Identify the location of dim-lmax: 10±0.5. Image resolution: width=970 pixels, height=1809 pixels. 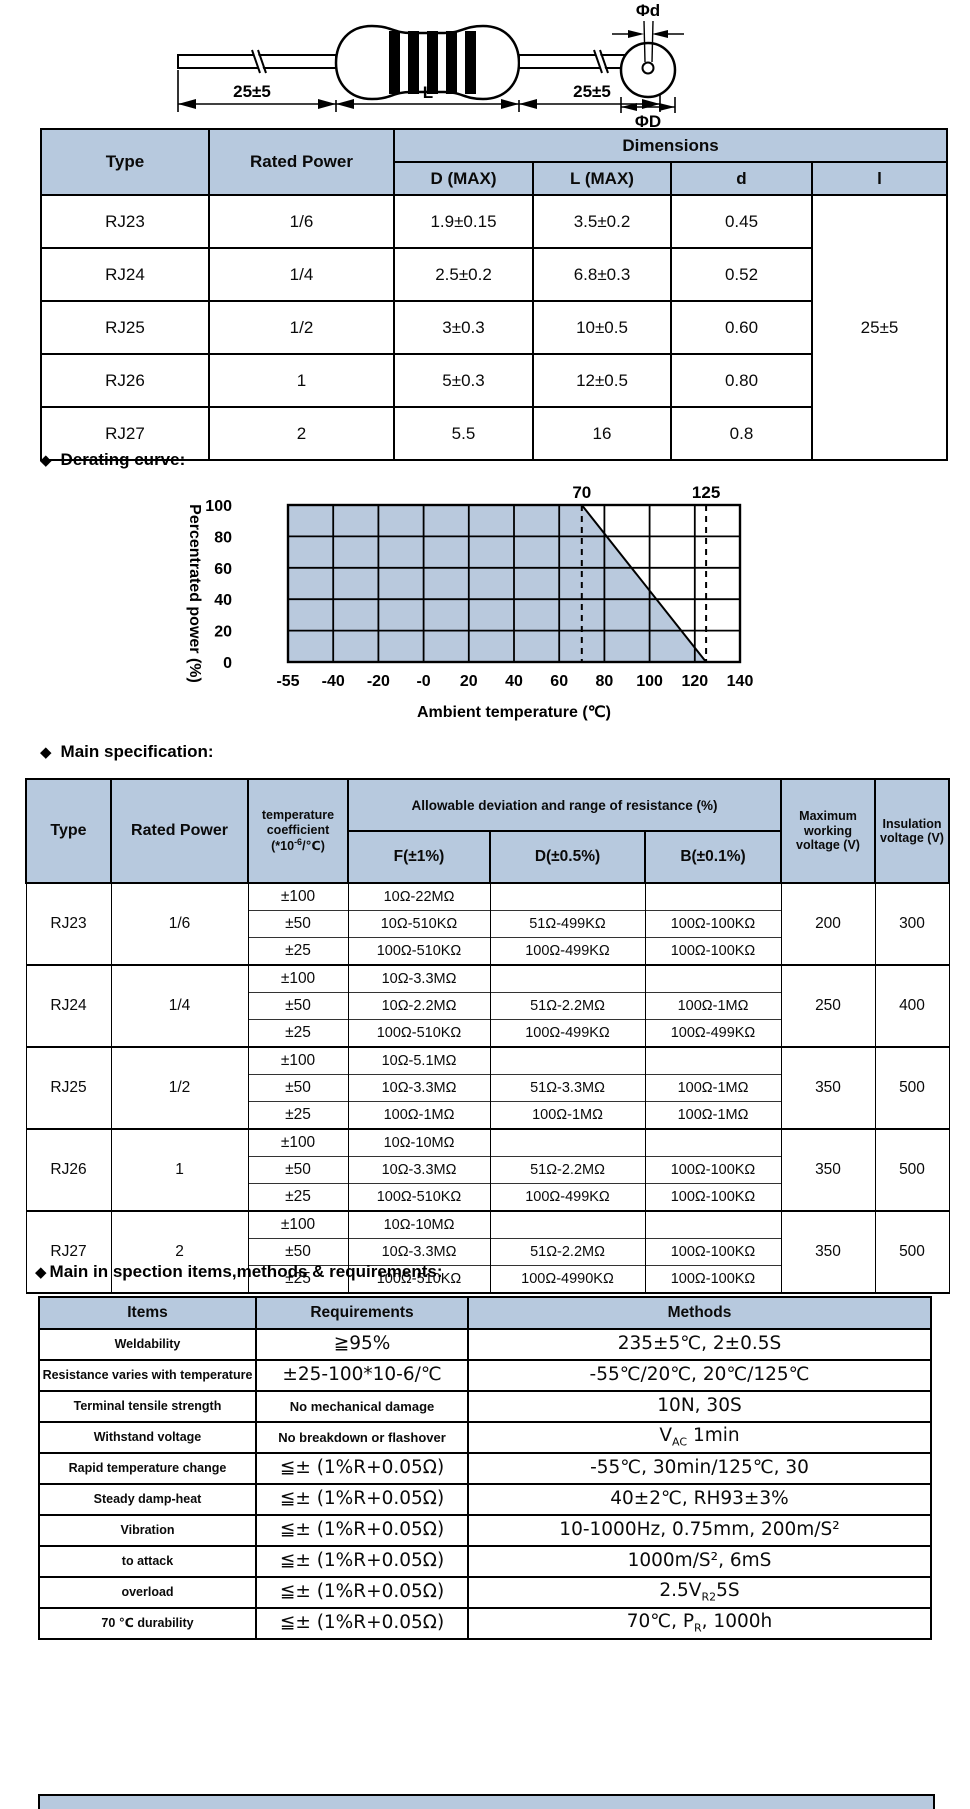
(602, 327).